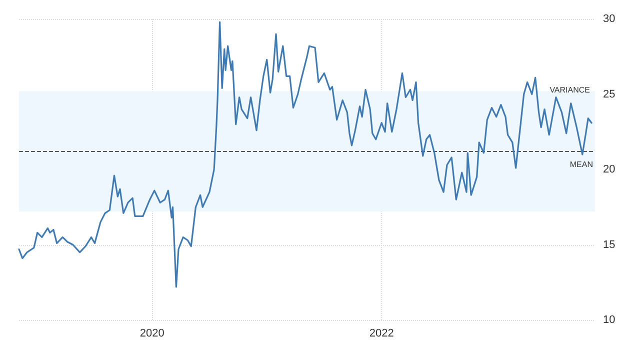  I want to click on y-tick-label: 10, so click(609, 320).